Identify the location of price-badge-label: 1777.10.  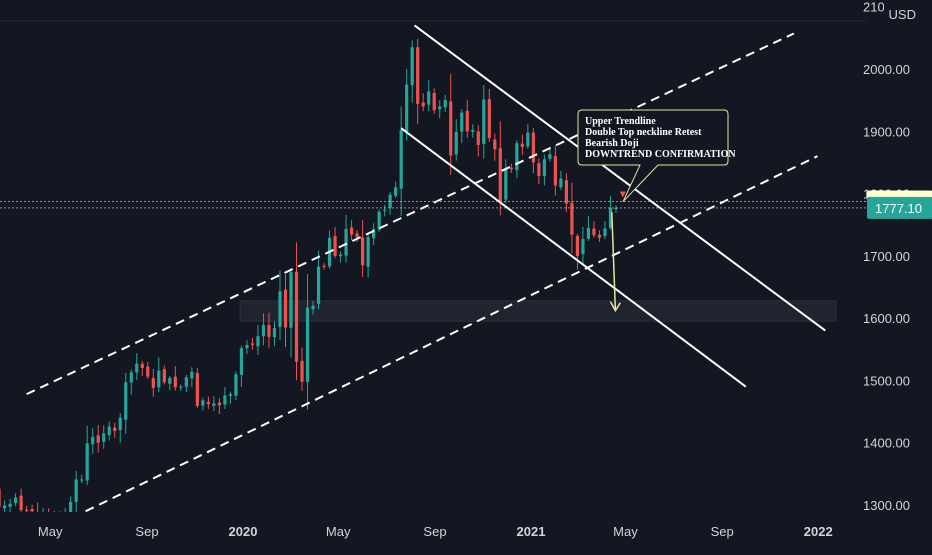
(898, 208).